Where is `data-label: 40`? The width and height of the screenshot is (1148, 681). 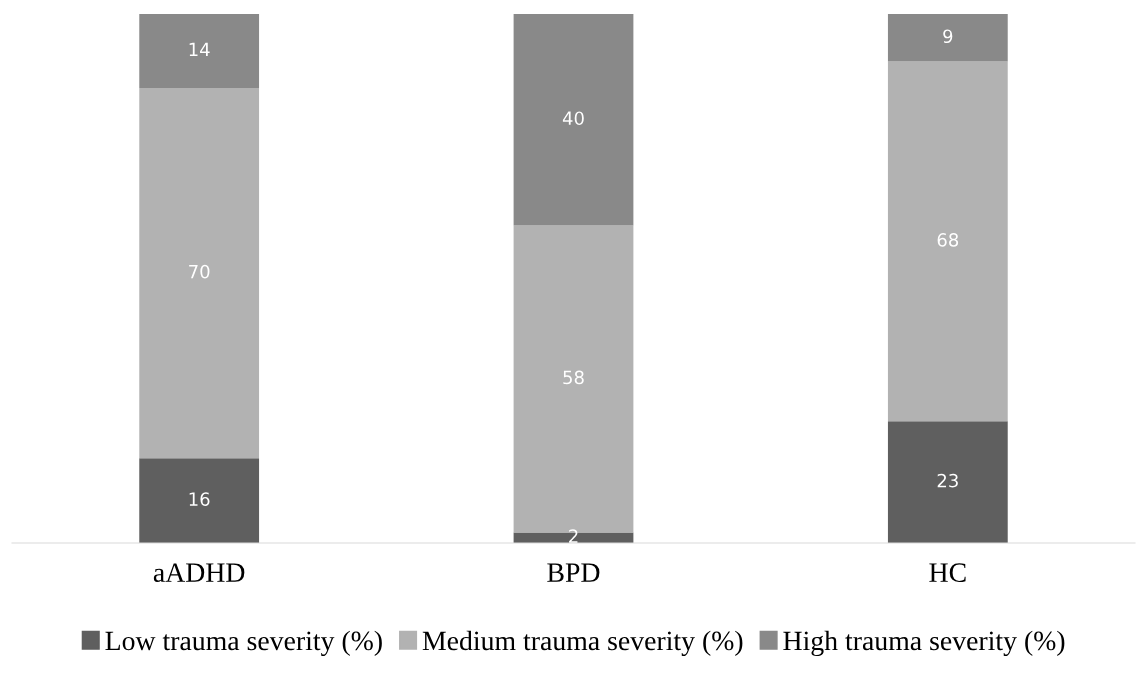 data-label: 40 is located at coordinates (573, 118).